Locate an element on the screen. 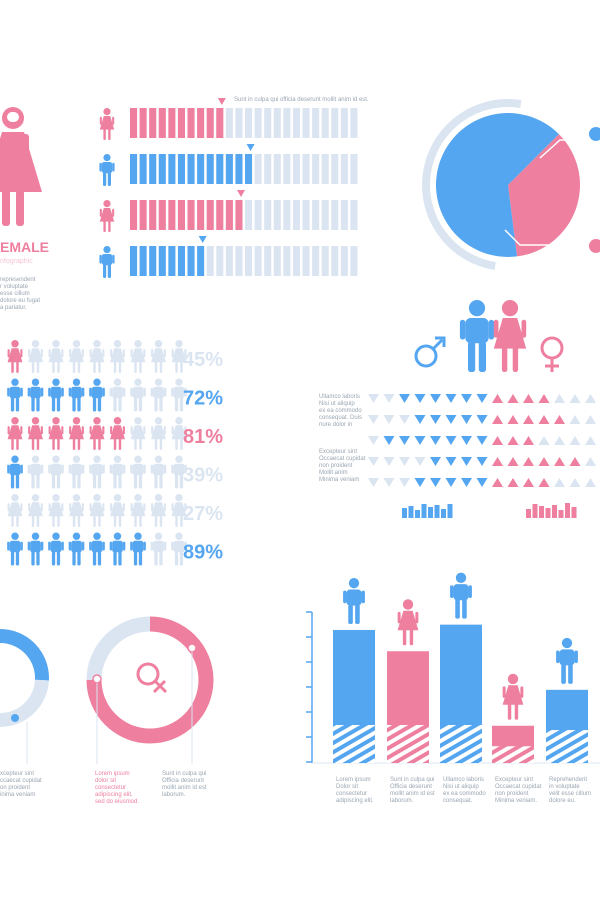 The width and height of the screenshot is (600, 900). male-symbol-arrow is located at coordinates (437, 344).